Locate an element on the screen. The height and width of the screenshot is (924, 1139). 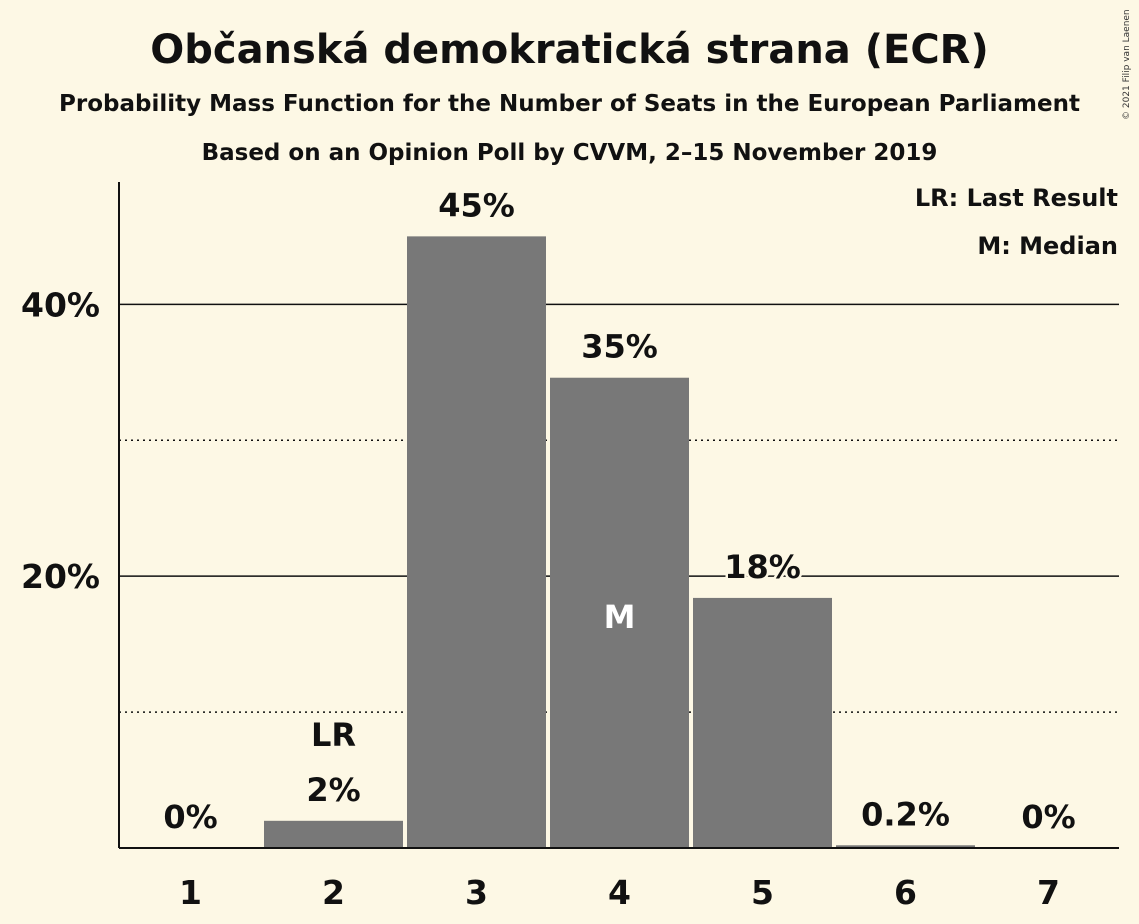
last-result-marker: LR is located at coordinates (333, 735).